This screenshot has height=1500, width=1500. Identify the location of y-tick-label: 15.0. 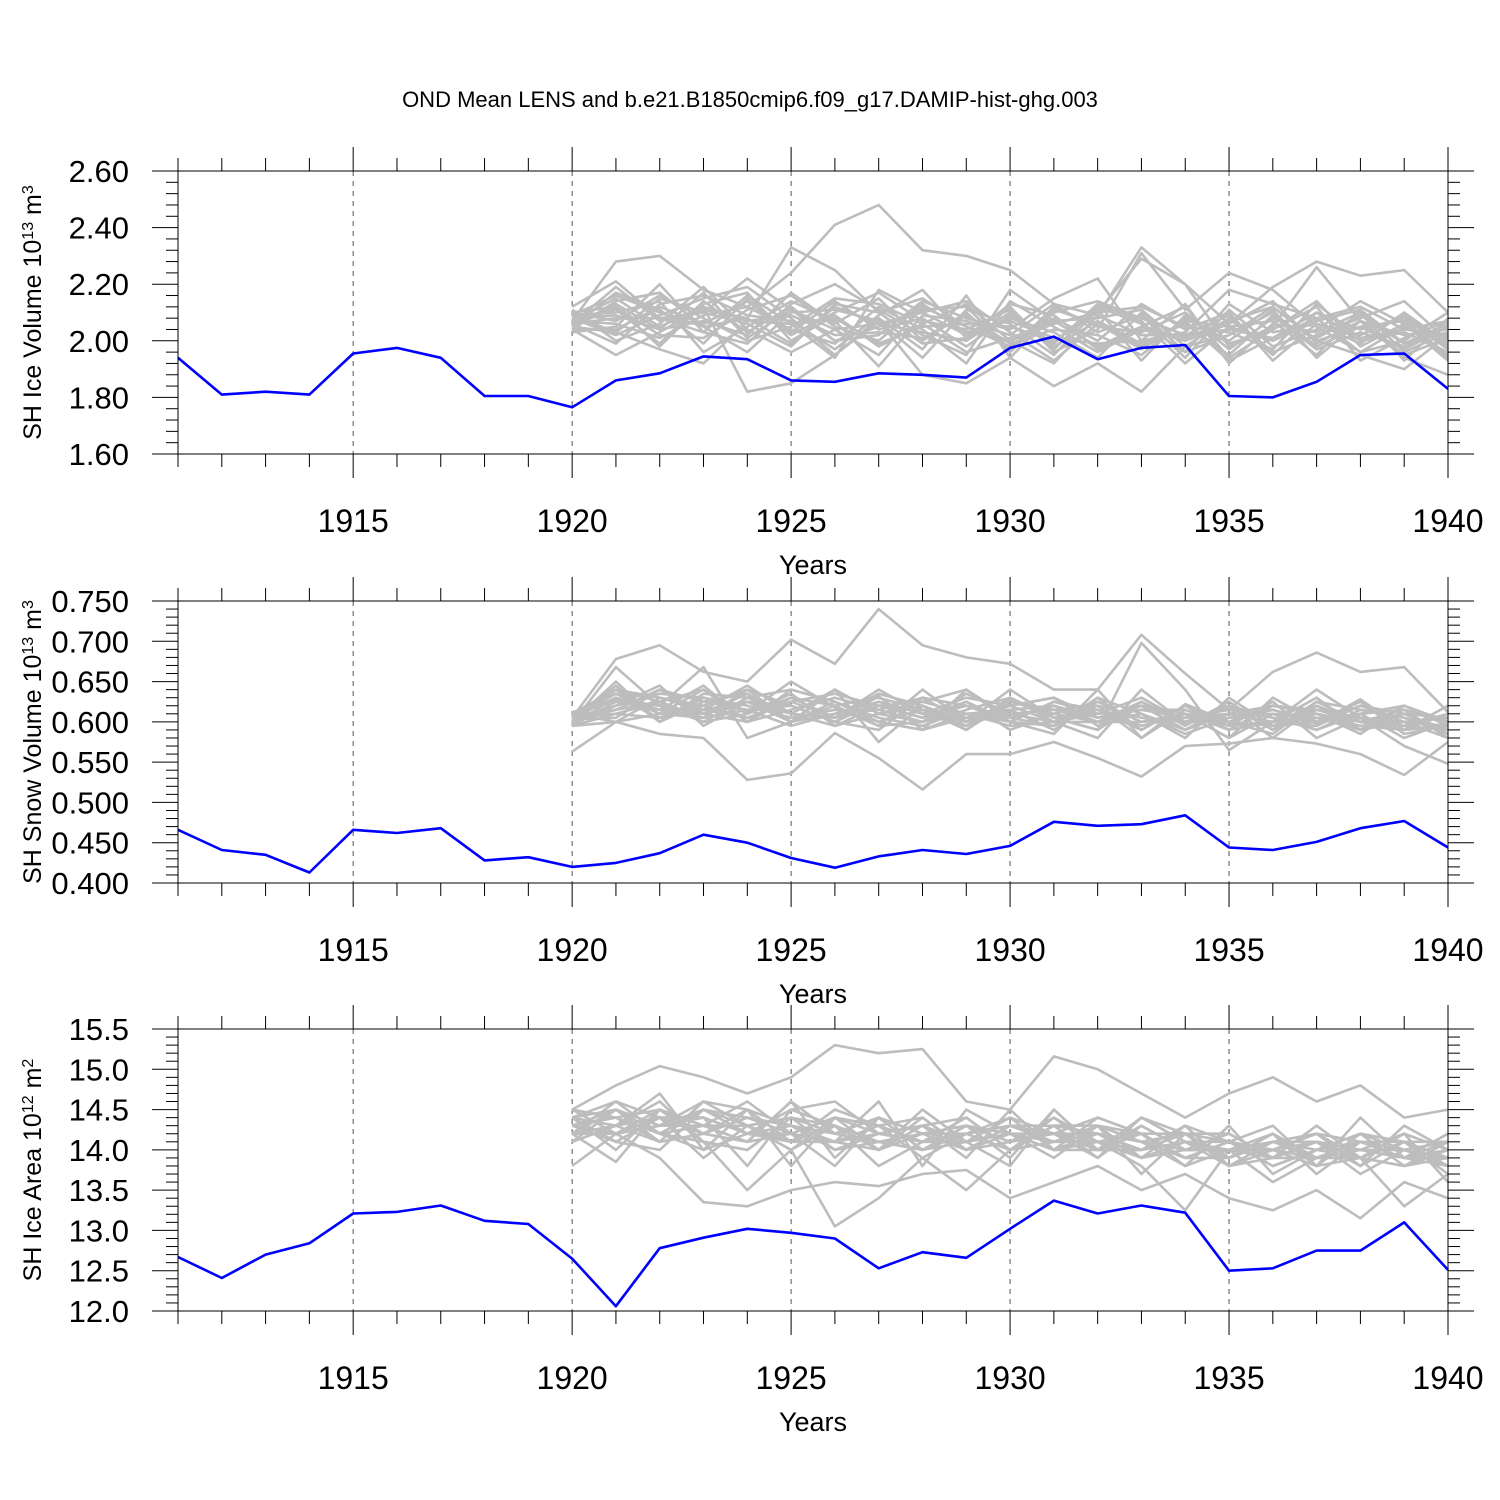
(99, 1069).